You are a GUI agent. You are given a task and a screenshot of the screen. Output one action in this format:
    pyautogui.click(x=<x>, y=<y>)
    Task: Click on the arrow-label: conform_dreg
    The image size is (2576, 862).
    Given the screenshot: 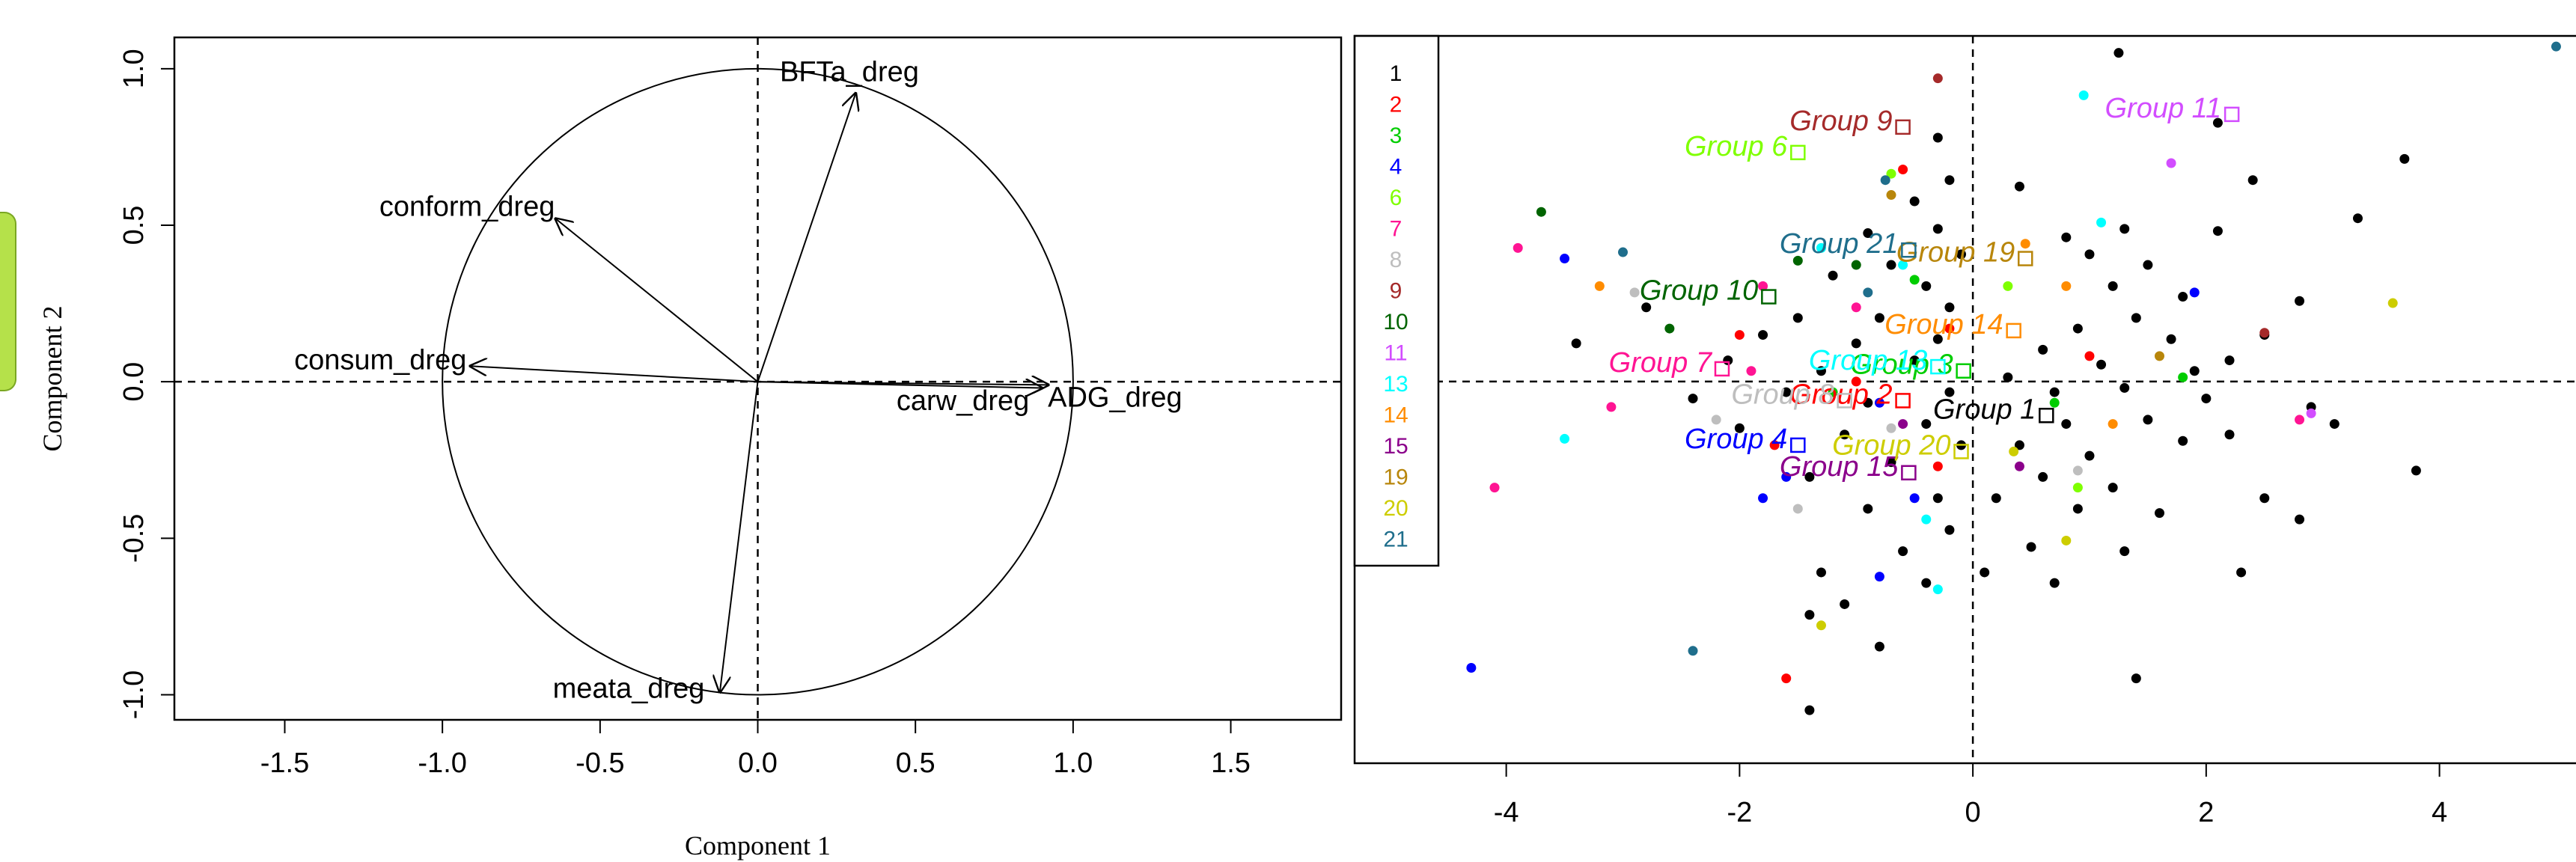 What is the action you would take?
    pyautogui.click(x=467, y=206)
    